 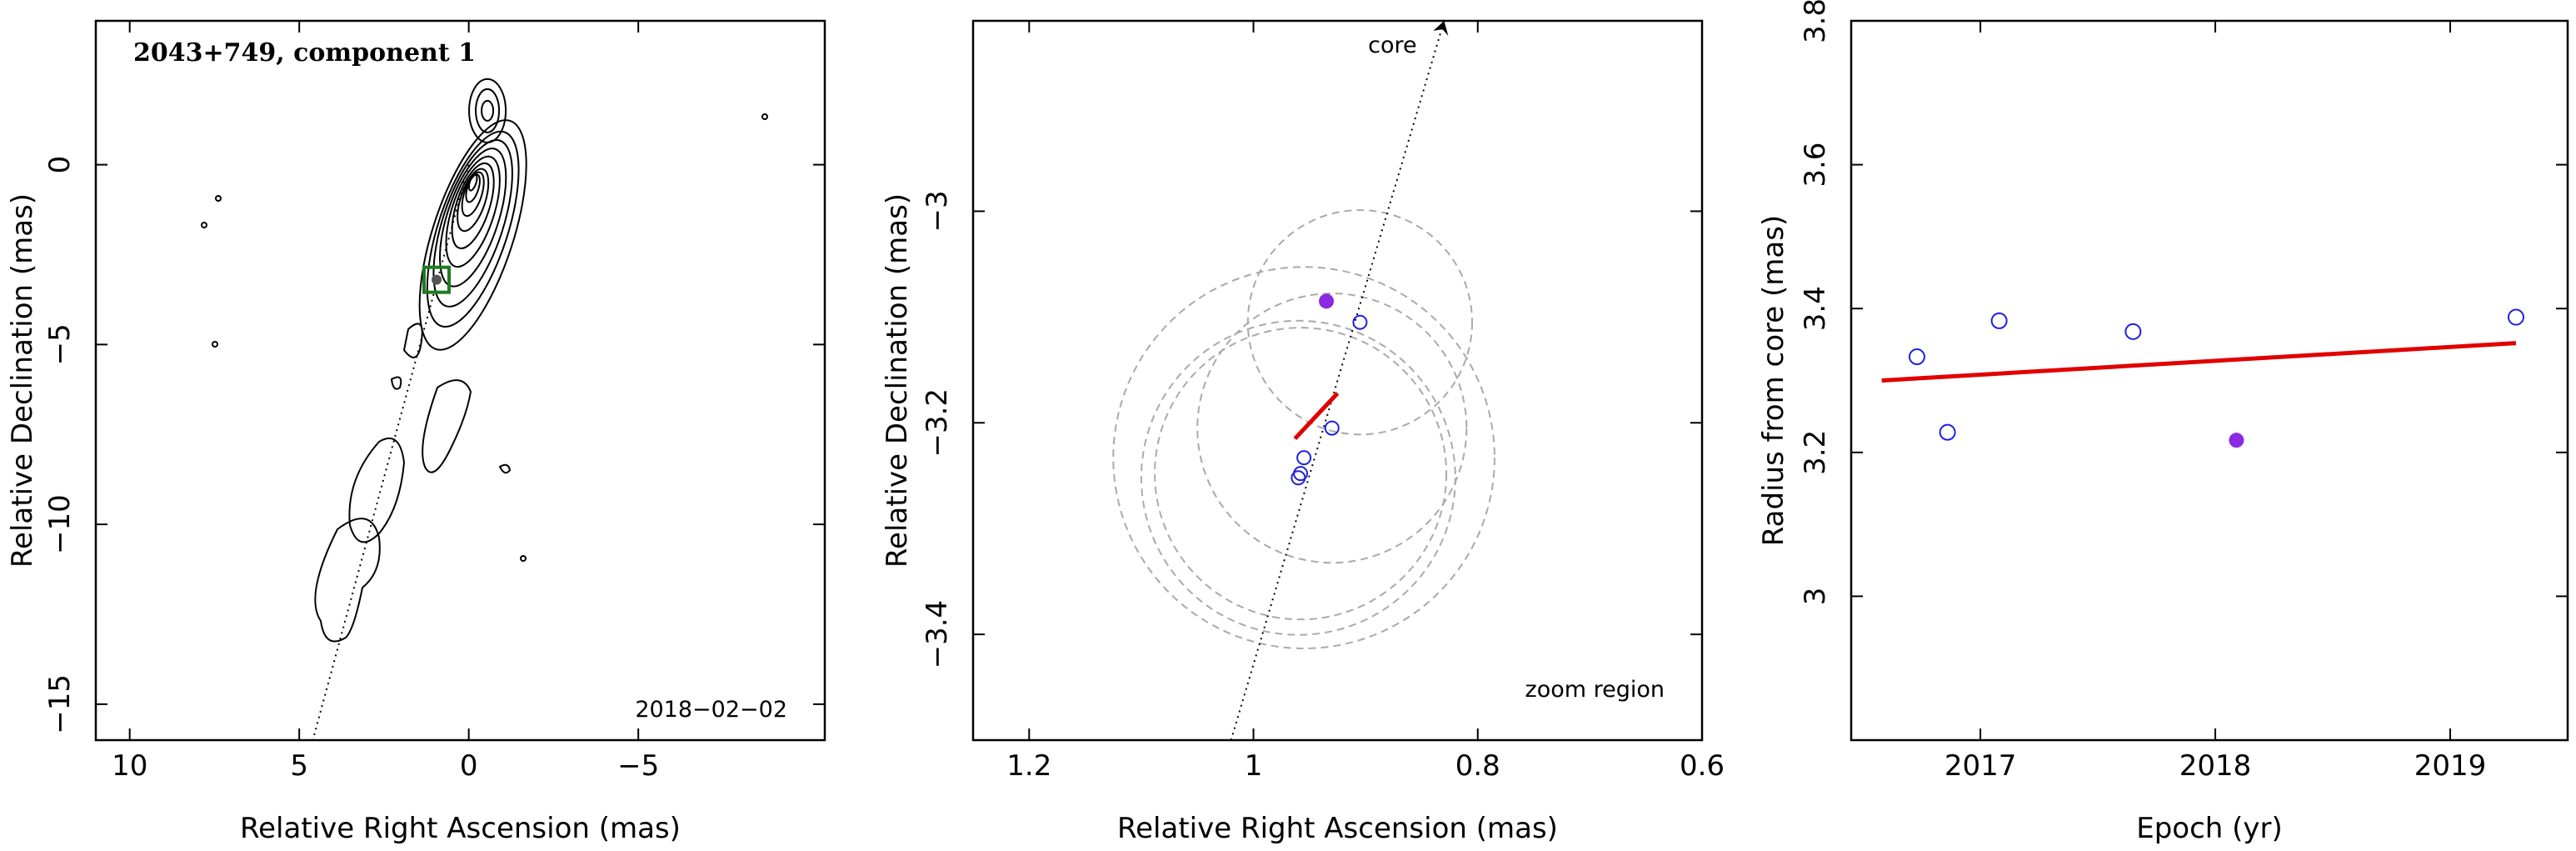 What do you see at coordinates (1254, 766) in the screenshot?
I see `x-tick-label: 1` at bounding box center [1254, 766].